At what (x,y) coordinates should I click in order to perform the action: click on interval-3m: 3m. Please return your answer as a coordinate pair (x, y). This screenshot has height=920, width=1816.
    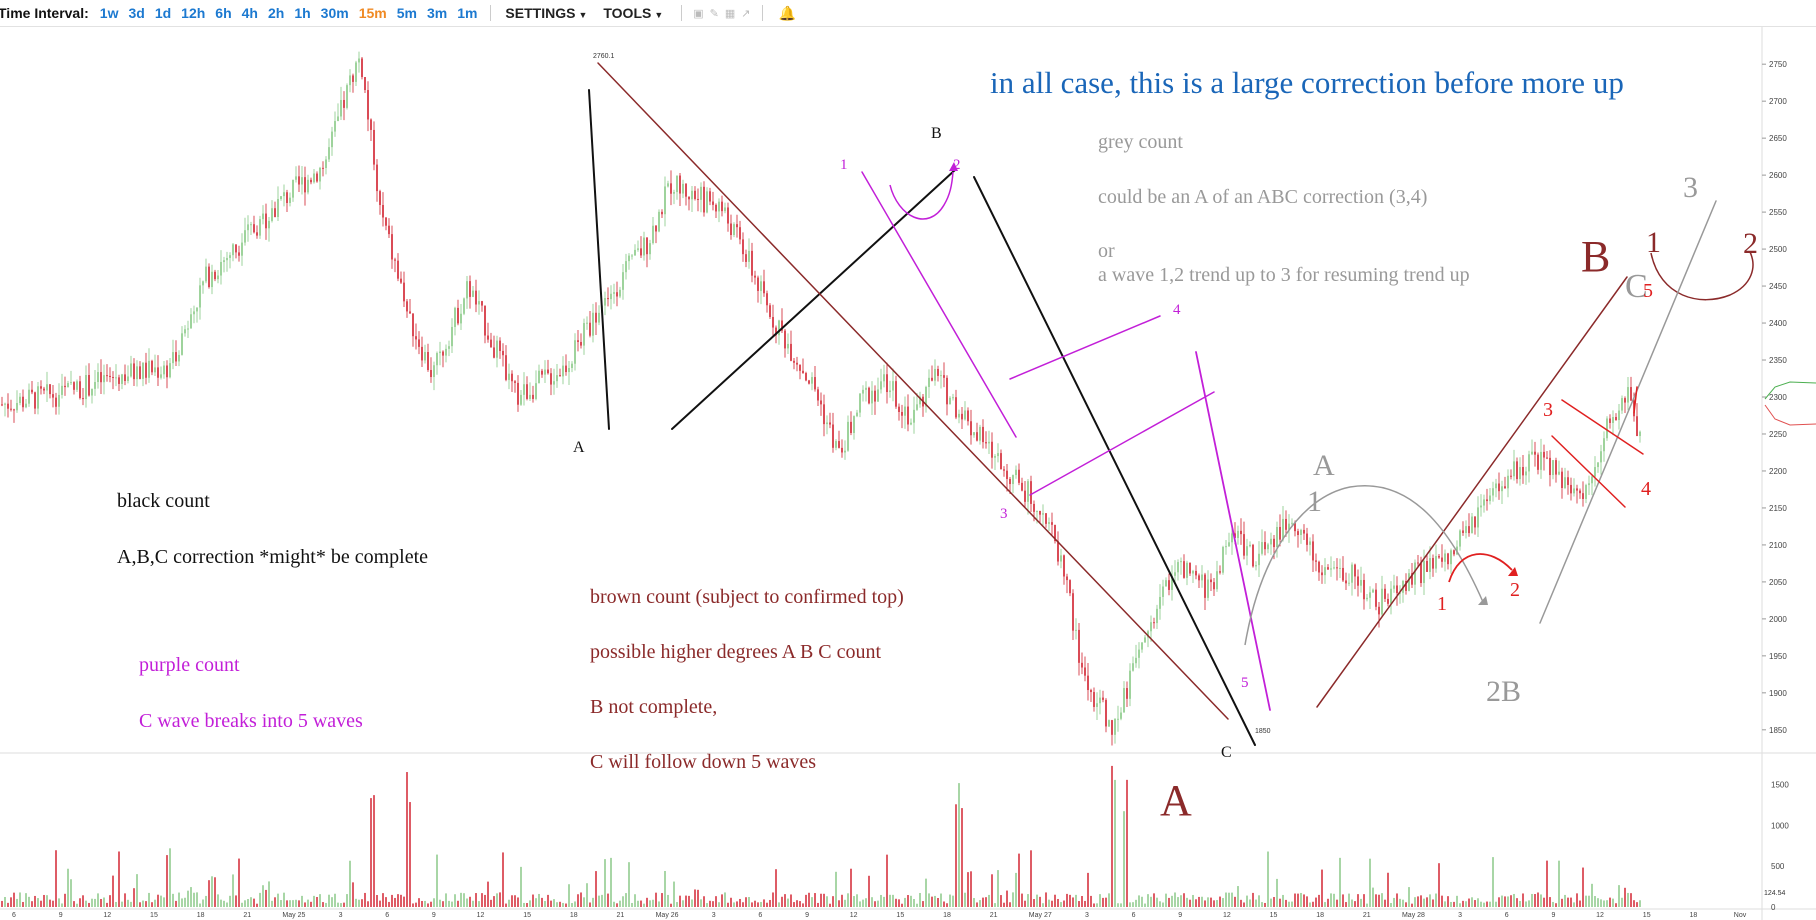
    Looking at the image, I should click on (437, 13).